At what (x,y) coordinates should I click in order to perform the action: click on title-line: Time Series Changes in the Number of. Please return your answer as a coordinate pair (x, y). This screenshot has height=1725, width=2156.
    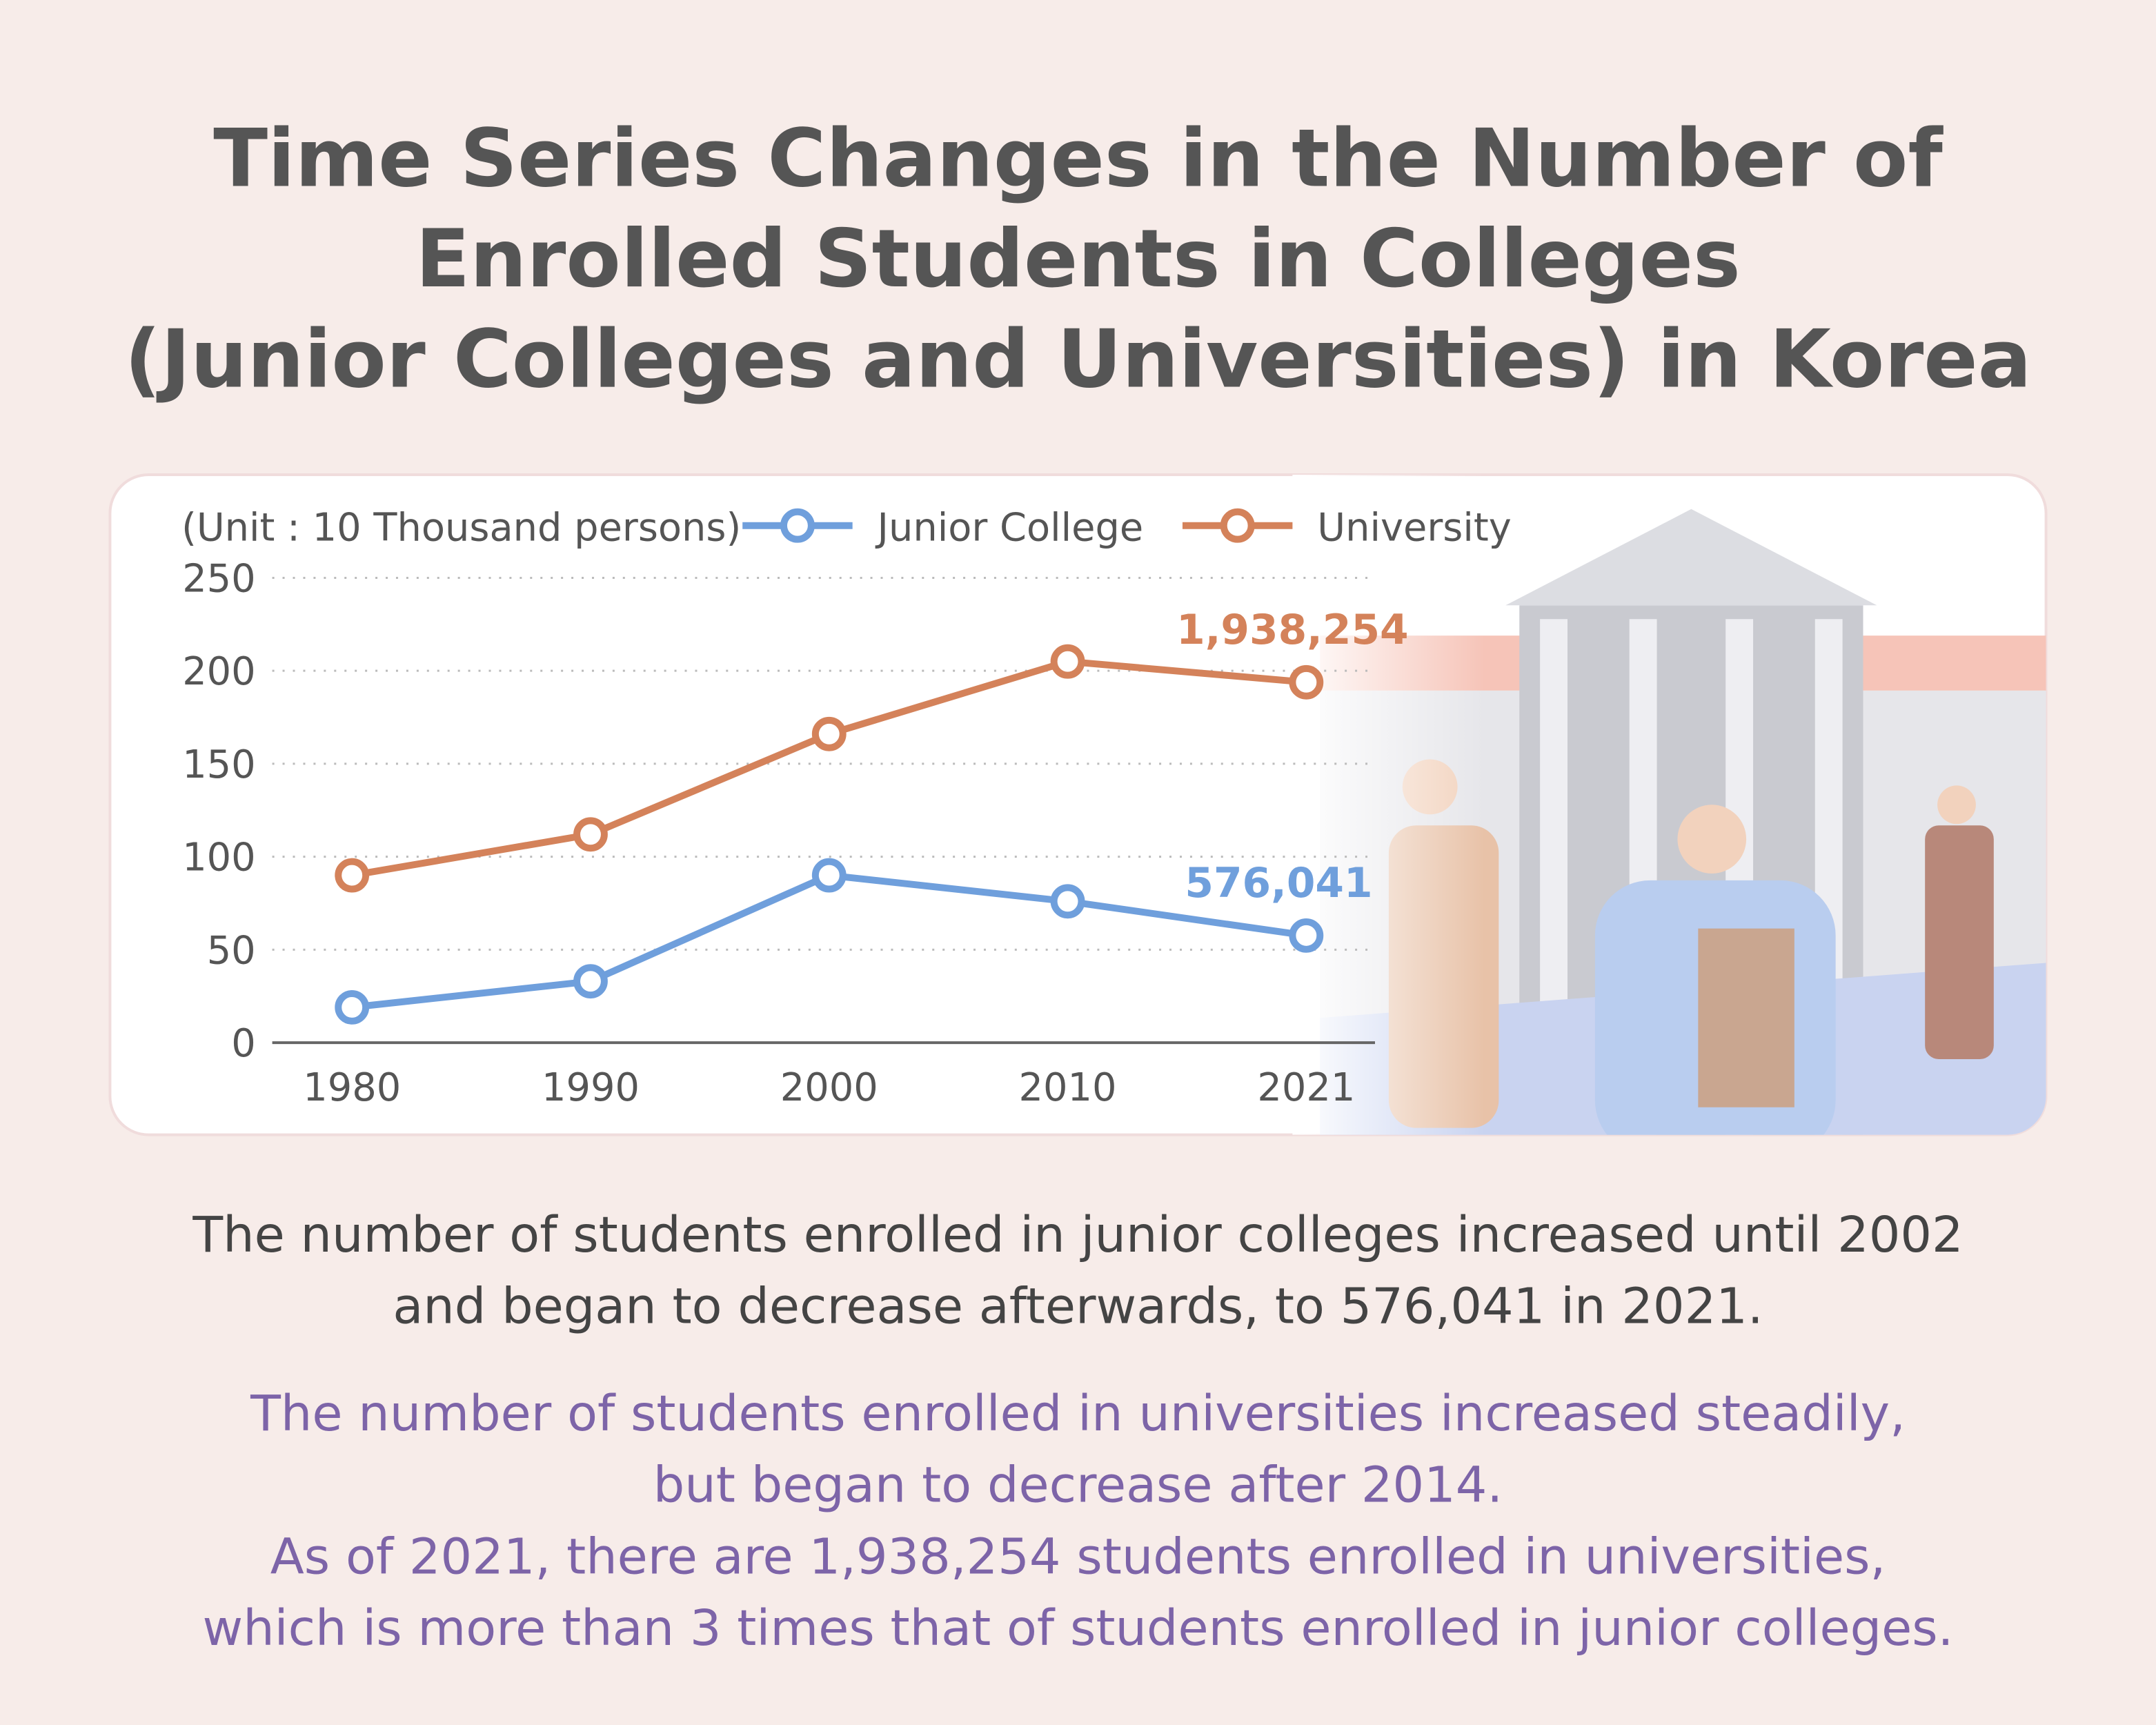
    Looking at the image, I should click on (1078, 158).